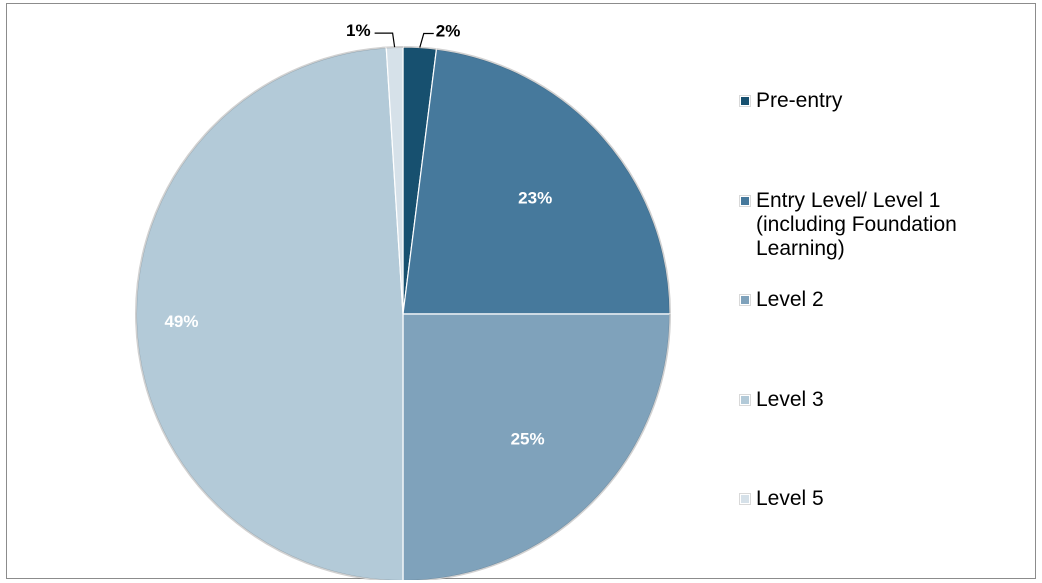  What do you see at coordinates (790, 299) in the screenshot?
I see `legend-label: Level 2` at bounding box center [790, 299].